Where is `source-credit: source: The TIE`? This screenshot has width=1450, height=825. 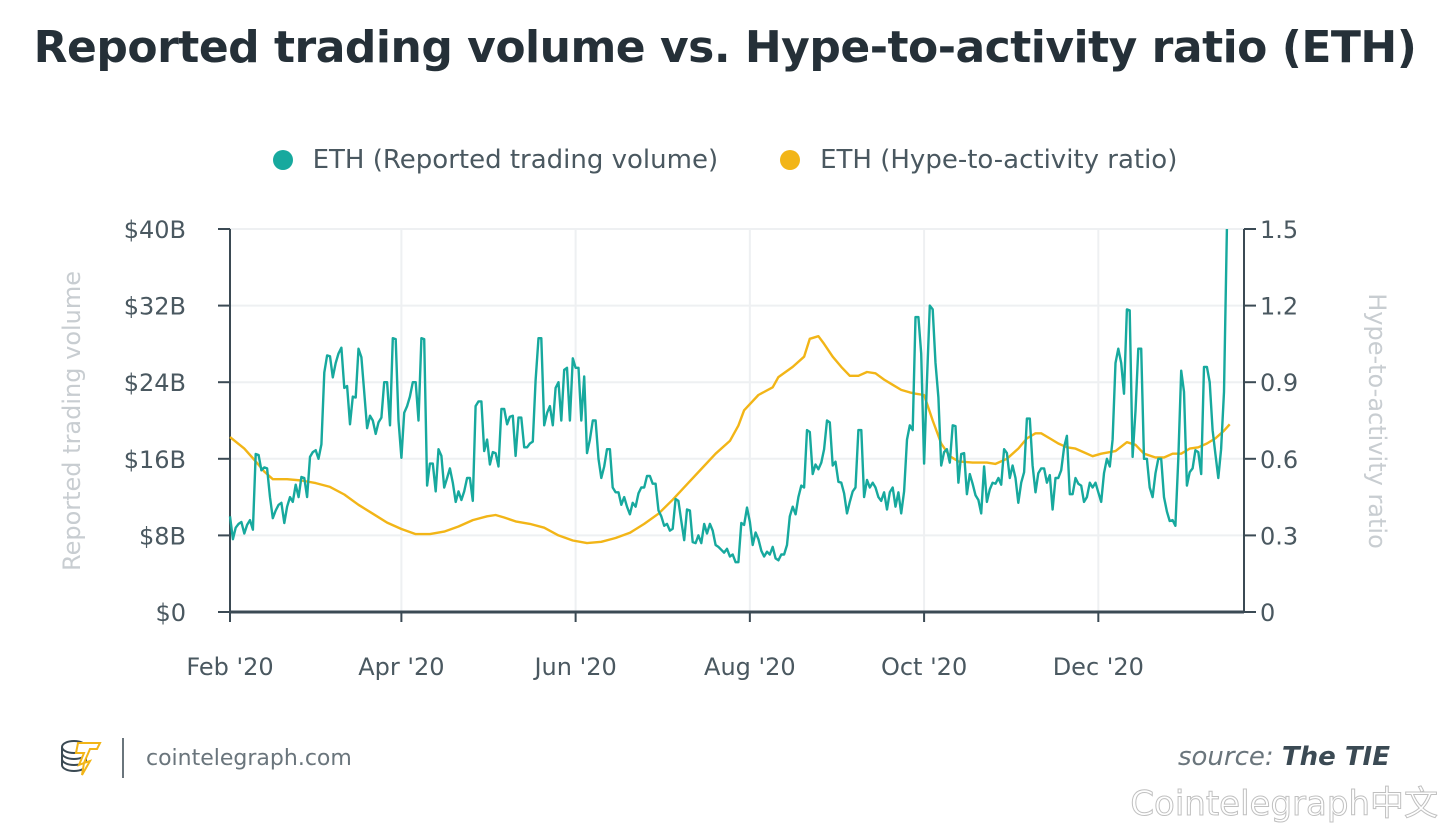
source-credit: source: The TIE is located at coordinates (1284, 757).